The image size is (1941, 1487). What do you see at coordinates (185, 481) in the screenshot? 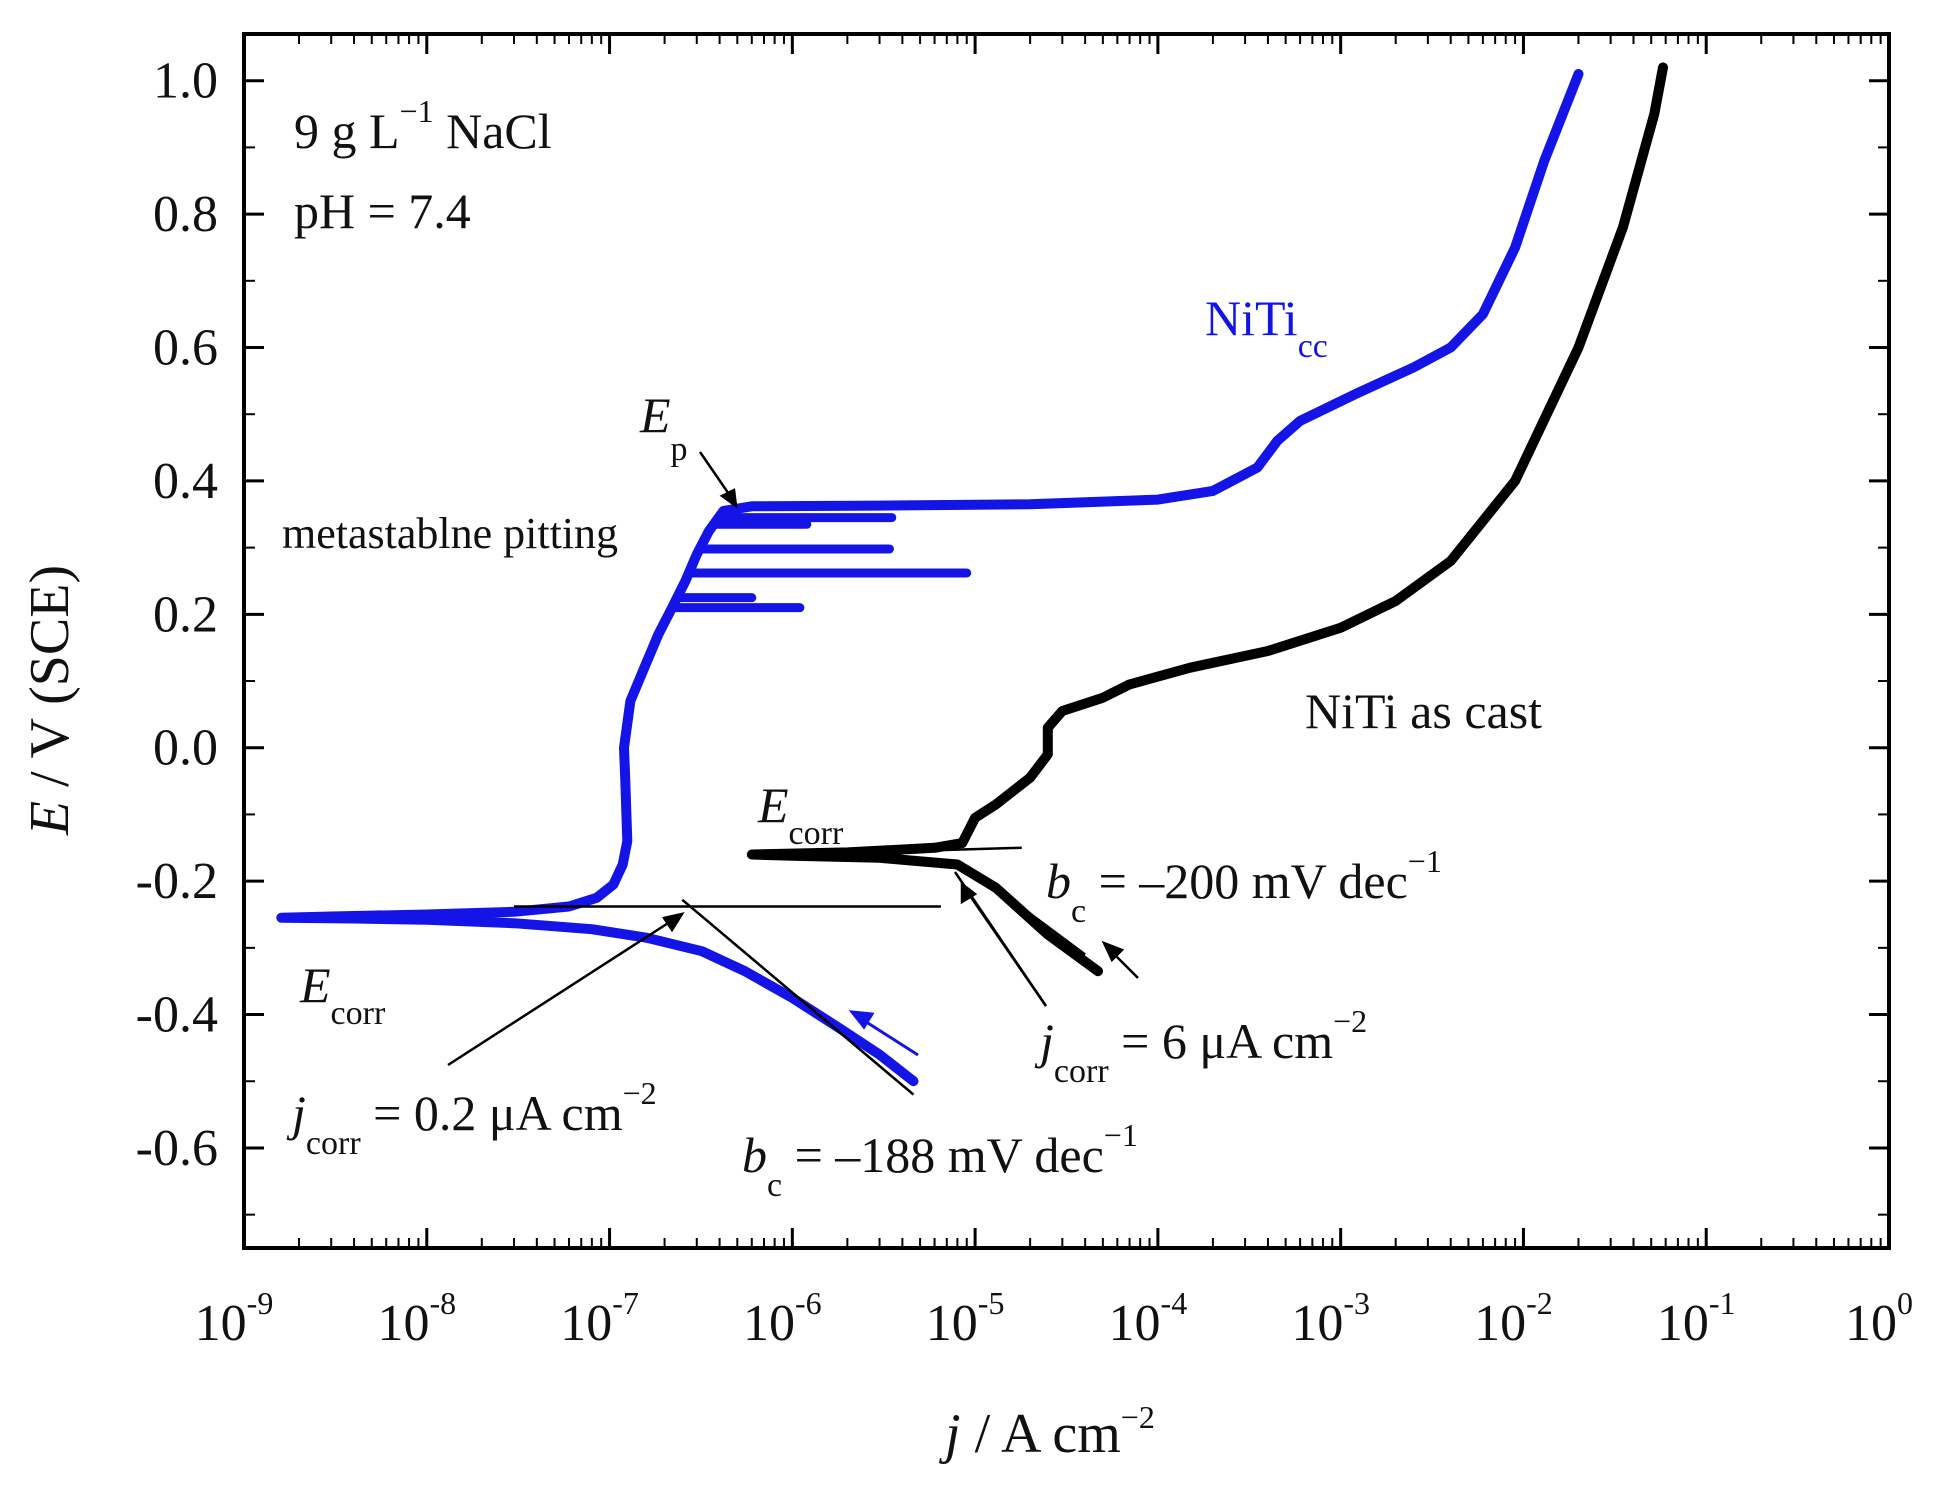
I see `y-tick-label: 0.4` at bounding box center [185, 481].